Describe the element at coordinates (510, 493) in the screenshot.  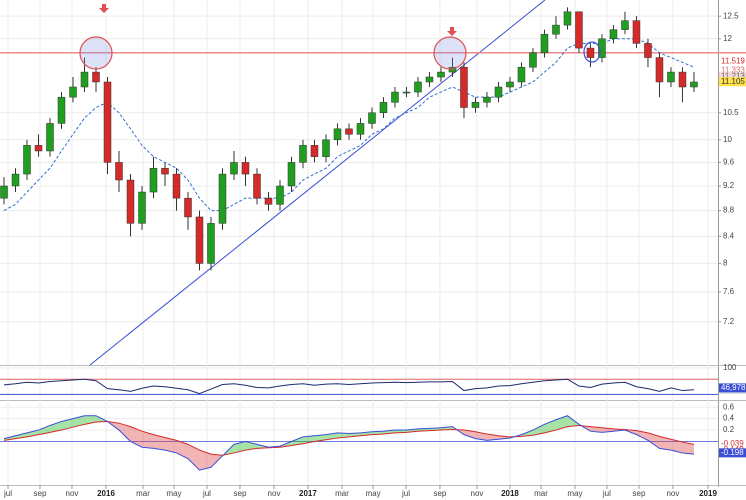
I see `x-tick-label: 2018` at that location.